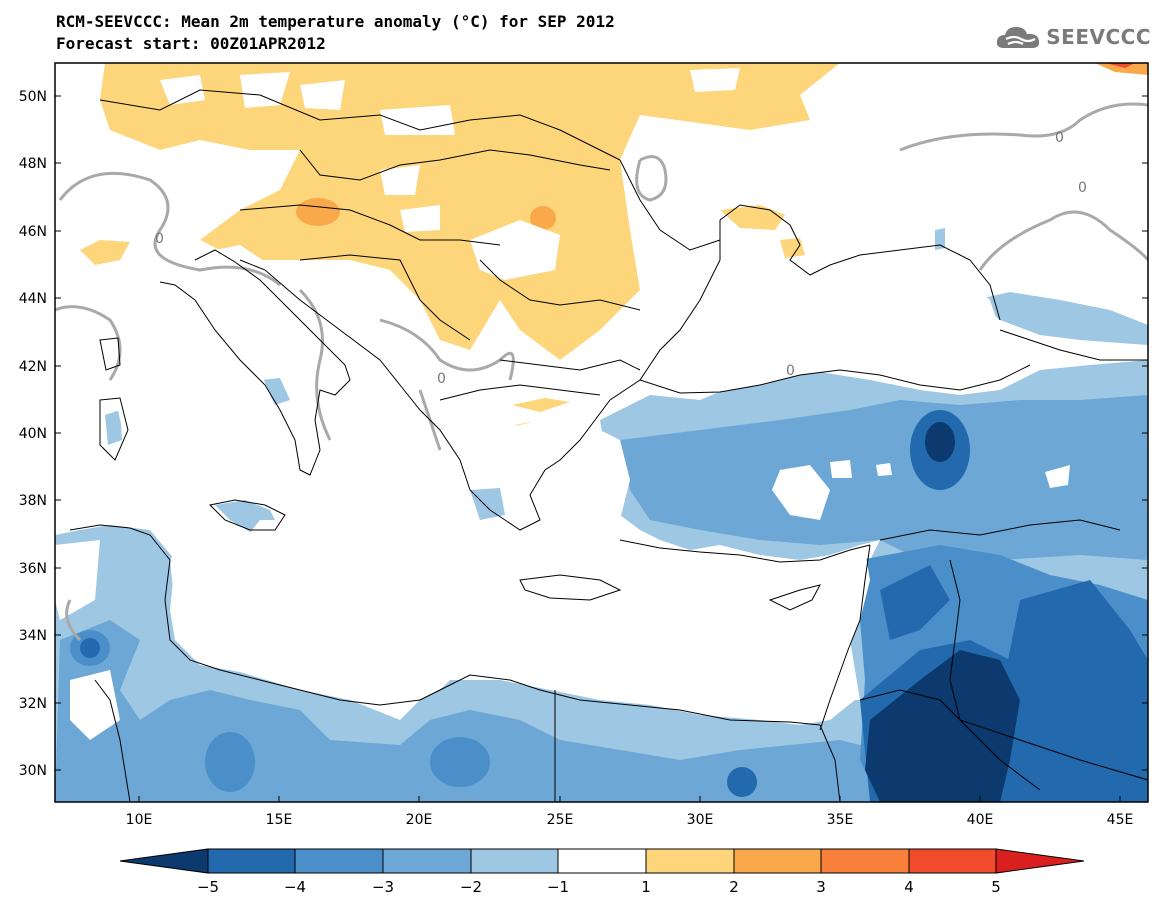 The height and width of the screenshot is (907, 1165). I want to click on colorbar-label: 1, so click(646, 887).